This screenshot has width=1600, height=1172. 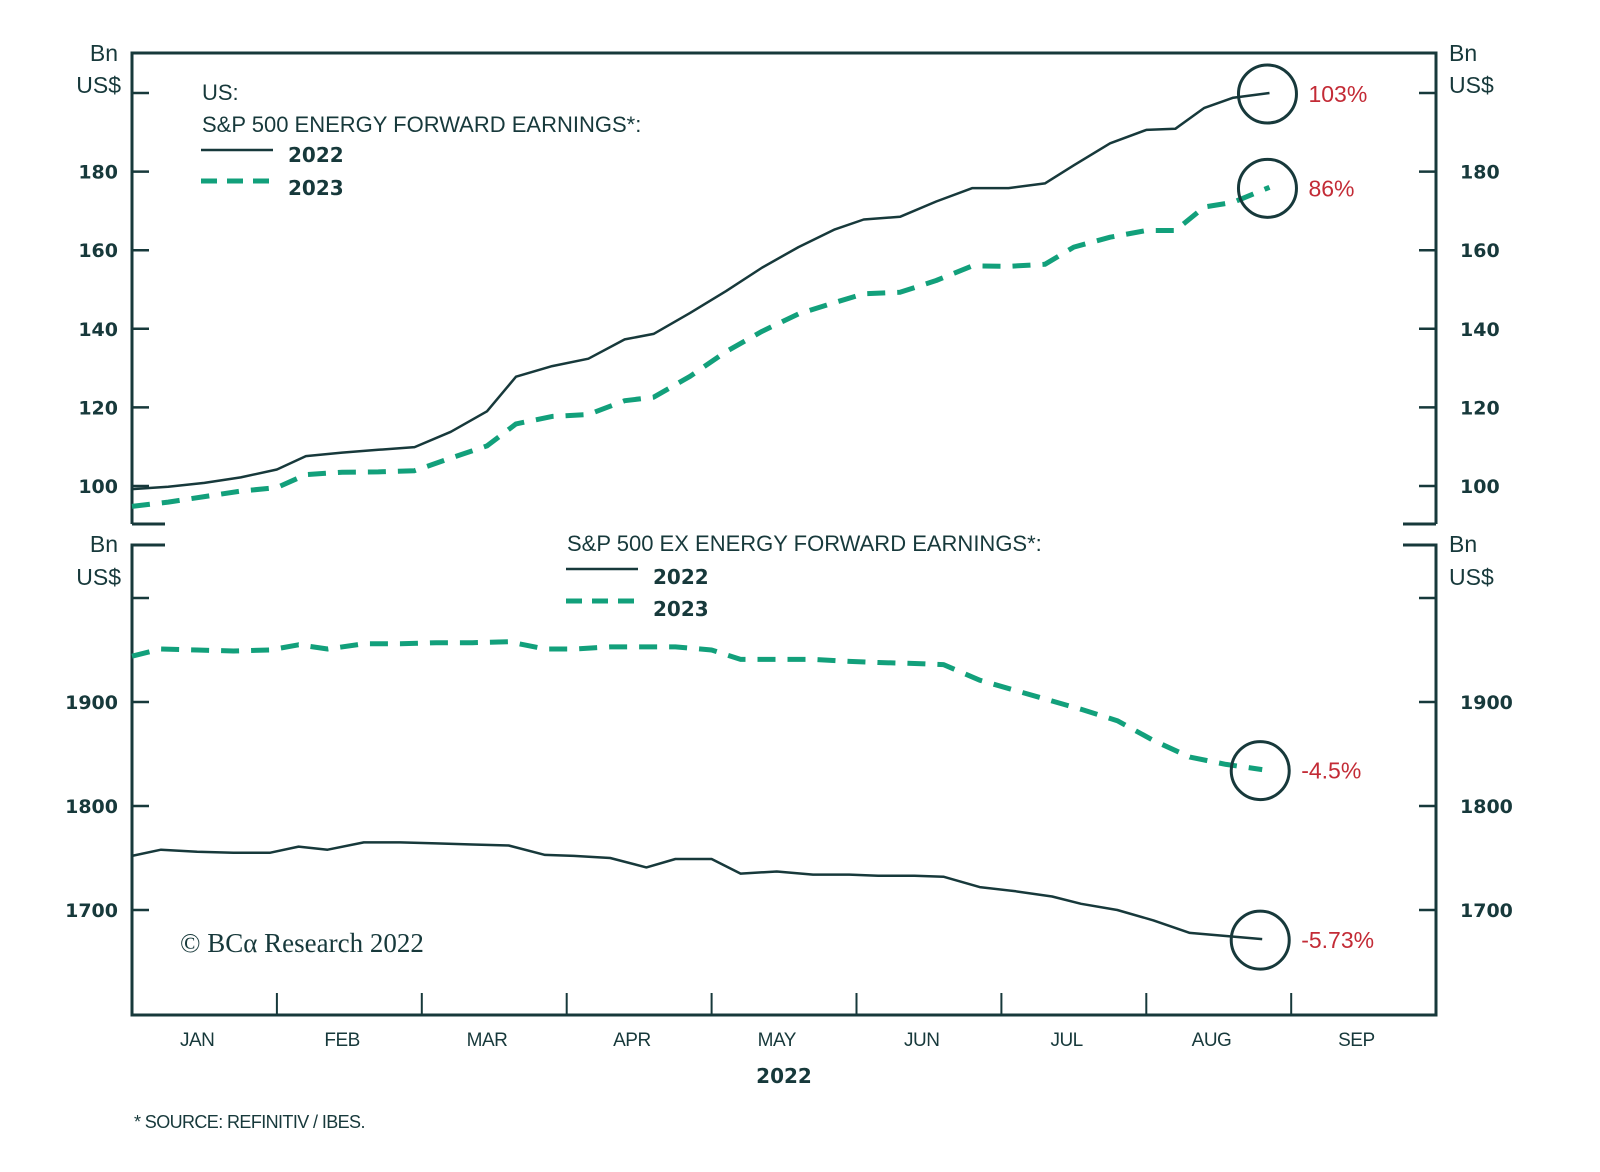 What do you see at coordinates (1480, 408) in the screenshot?
I see `panel0-right-ytick-label: 120` at bounding box center [1480, 408].